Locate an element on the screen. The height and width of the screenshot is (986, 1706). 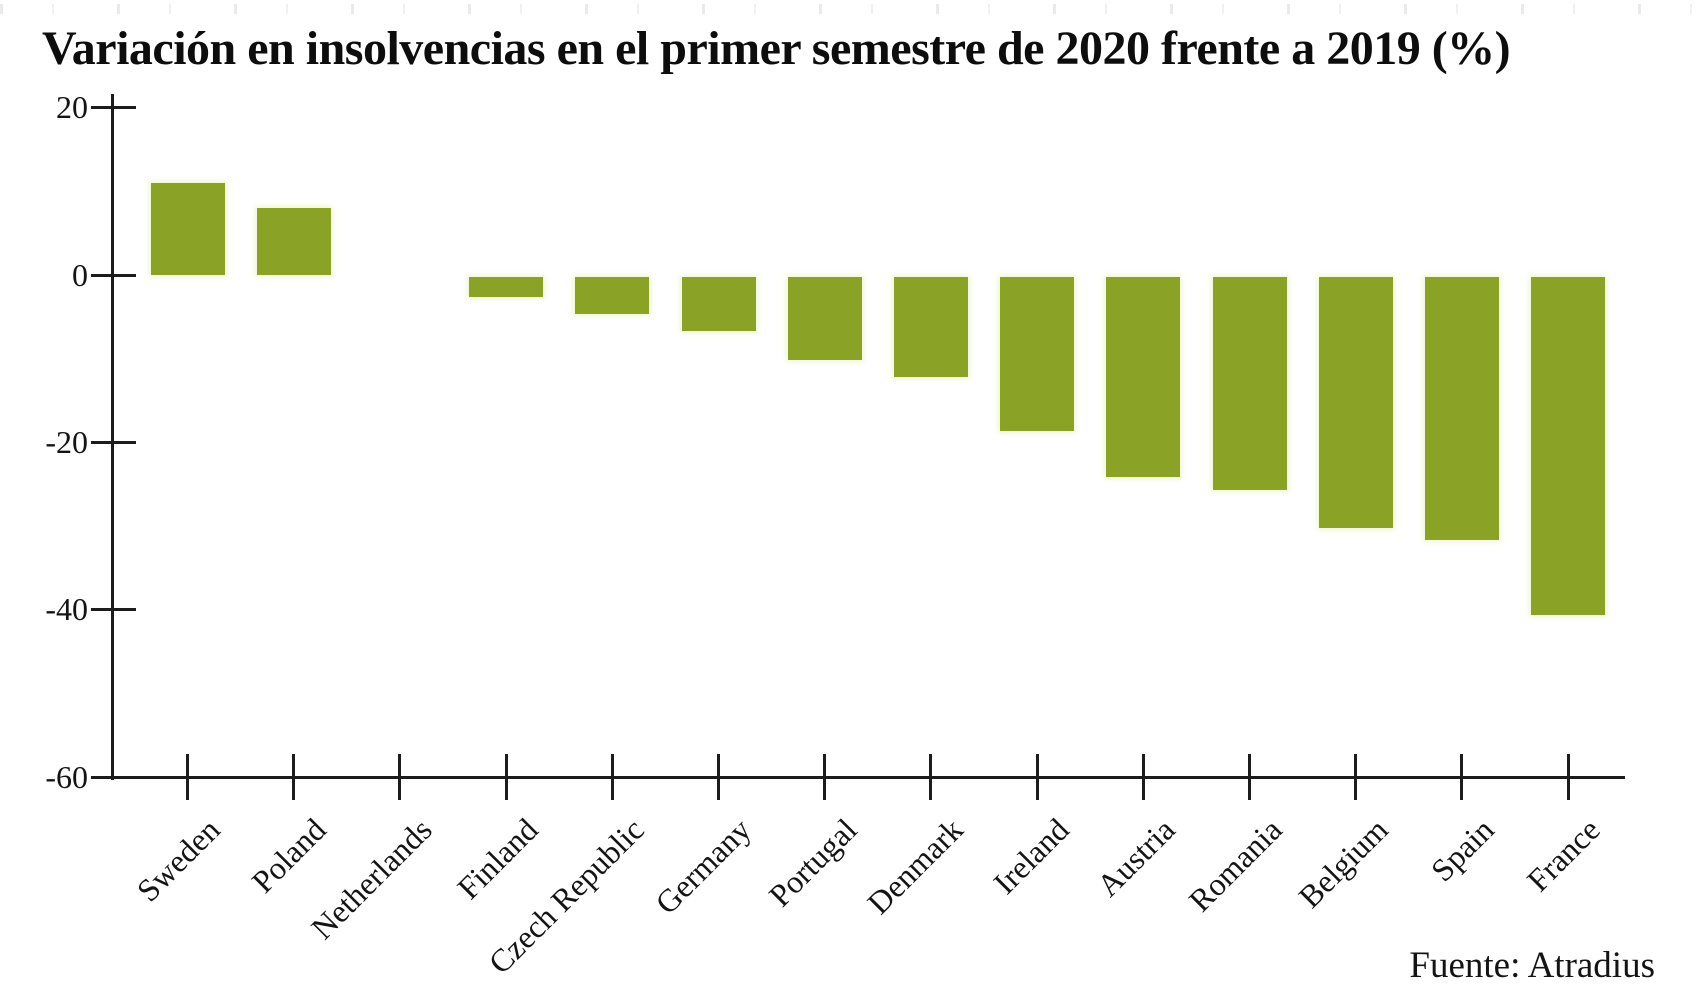
cropped-text-artifact-strip is located at coordinates (853, 9).